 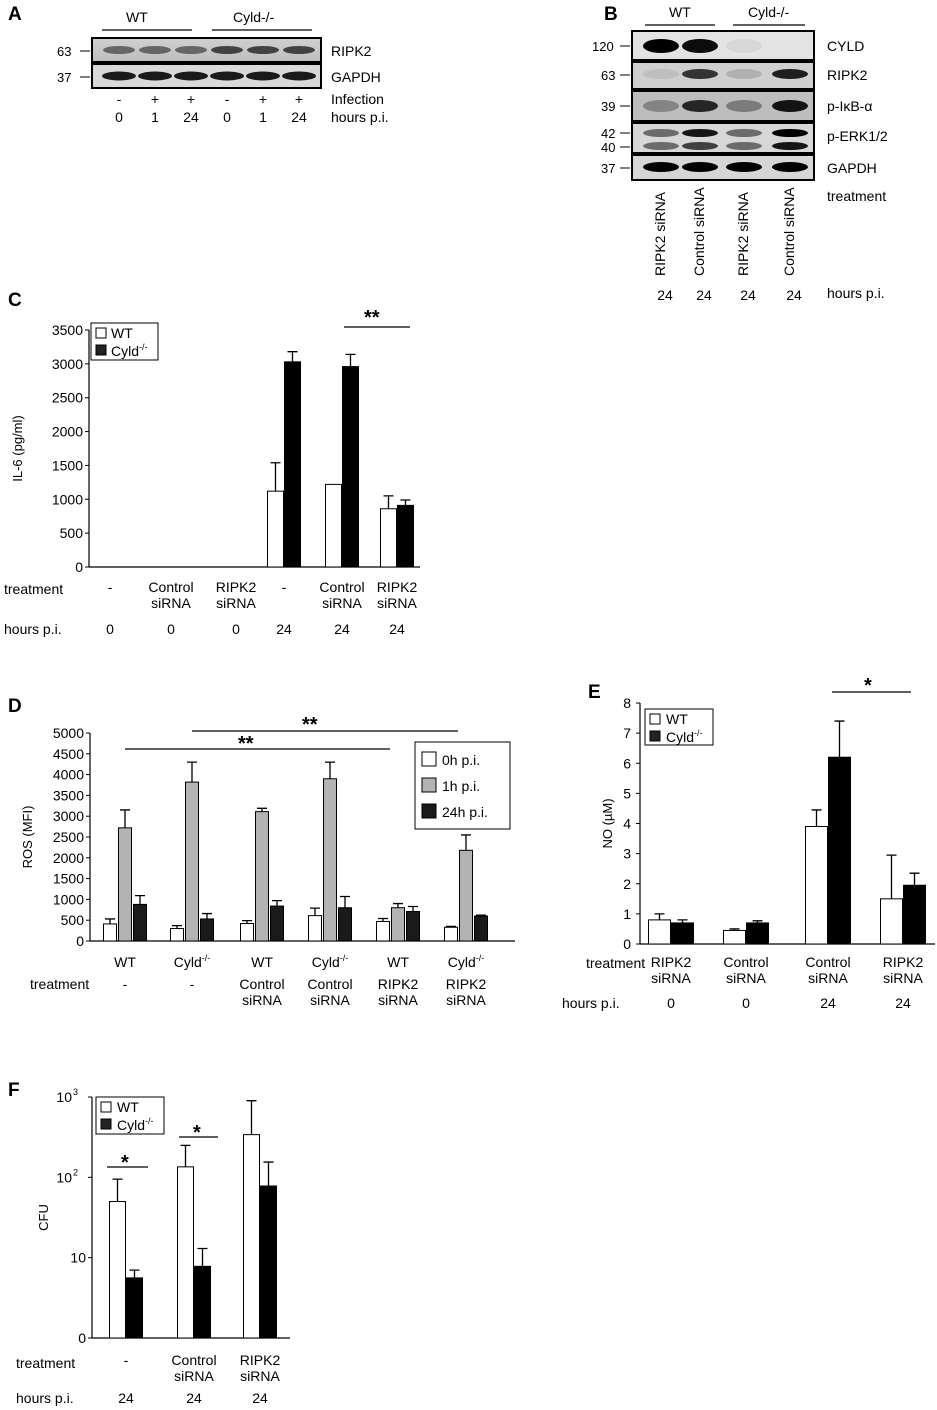 I want to click on x-treatment-label: -, so click(x=125, y=984).